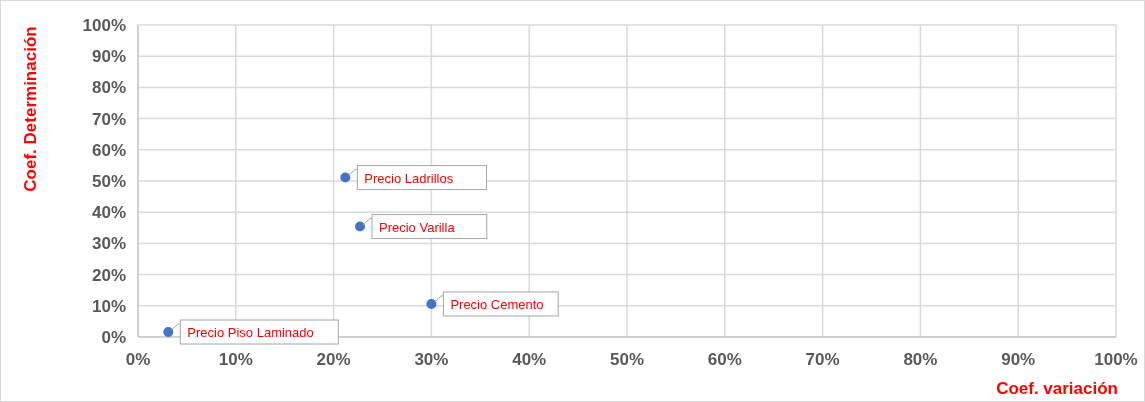 The height and width of the screenshot is (402, 1145). What do you see at coordinates (627, 360) in the screenshot?
I see `x-tick-label: 50%` at bounding box center [627, 360].